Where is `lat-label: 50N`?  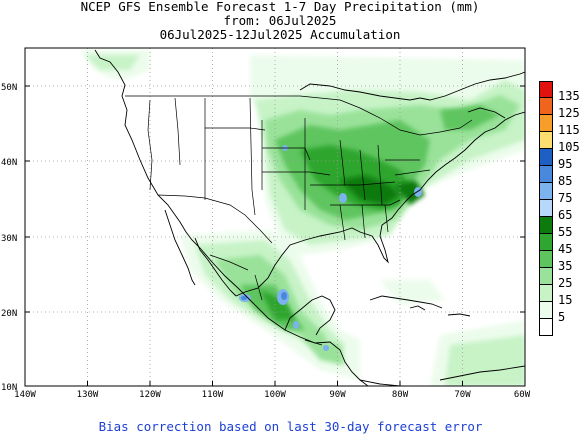
lat-label: 50N is located at coordinates (9, 88).